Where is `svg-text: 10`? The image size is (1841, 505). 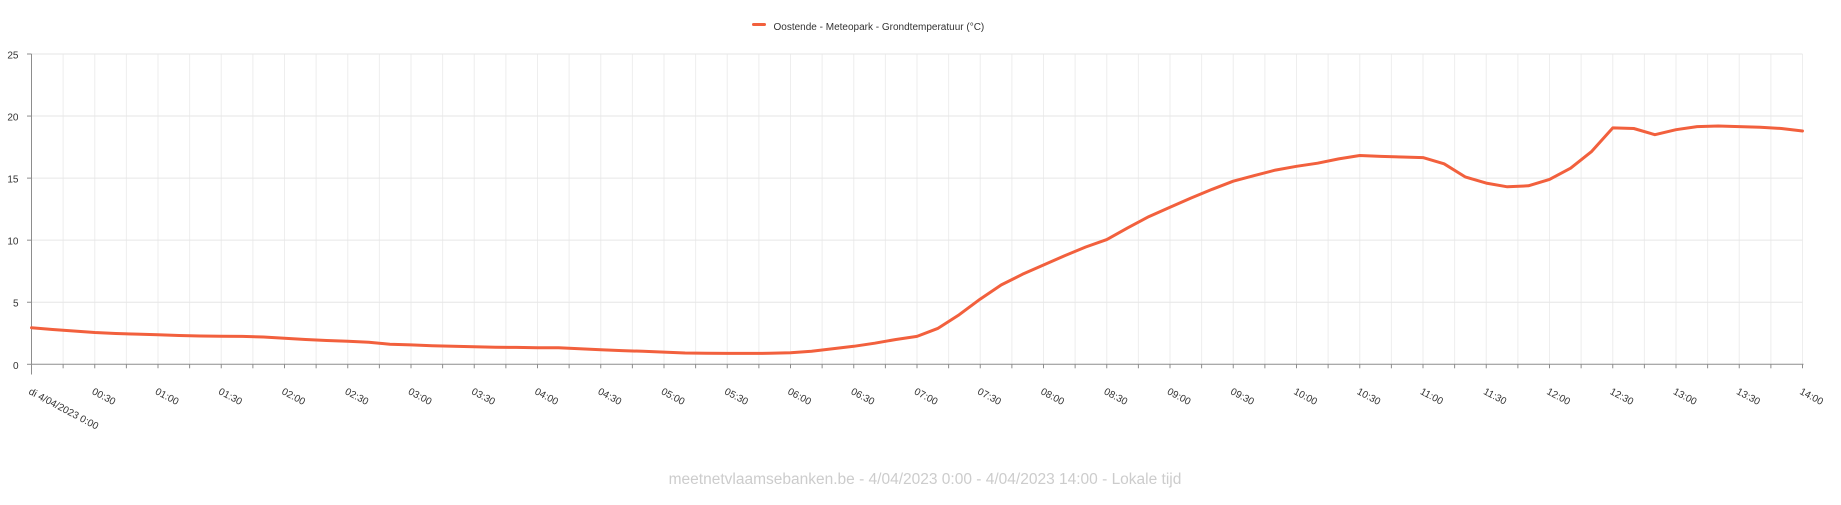
svg-text: 10 is located at coordinates (13, 242).